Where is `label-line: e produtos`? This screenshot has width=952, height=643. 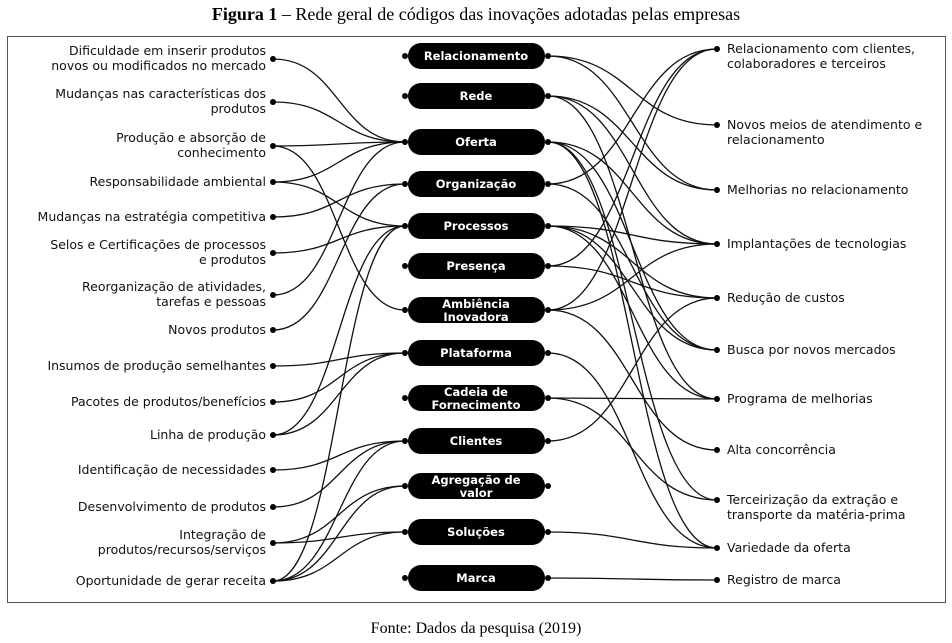
label-line: e produtos is located at coordinates (232, 259).